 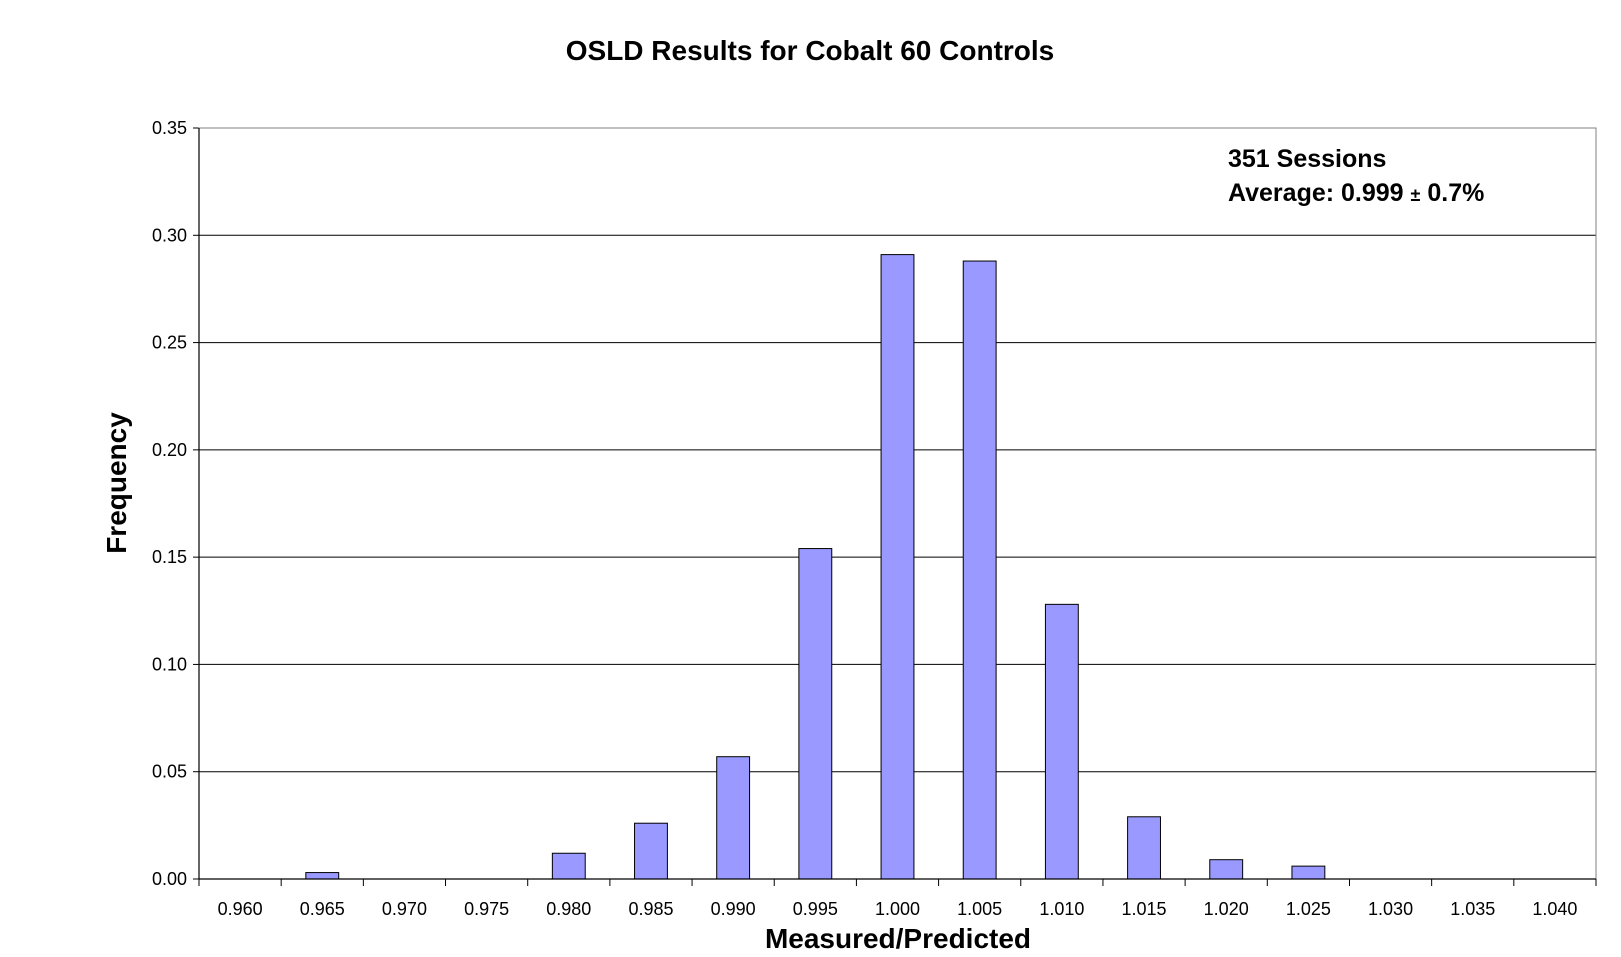 What do you see at coordinates (1226, 909) in the screenshot?
I see `x-tick-label: 1.020` at bounding box center [1226, 909].